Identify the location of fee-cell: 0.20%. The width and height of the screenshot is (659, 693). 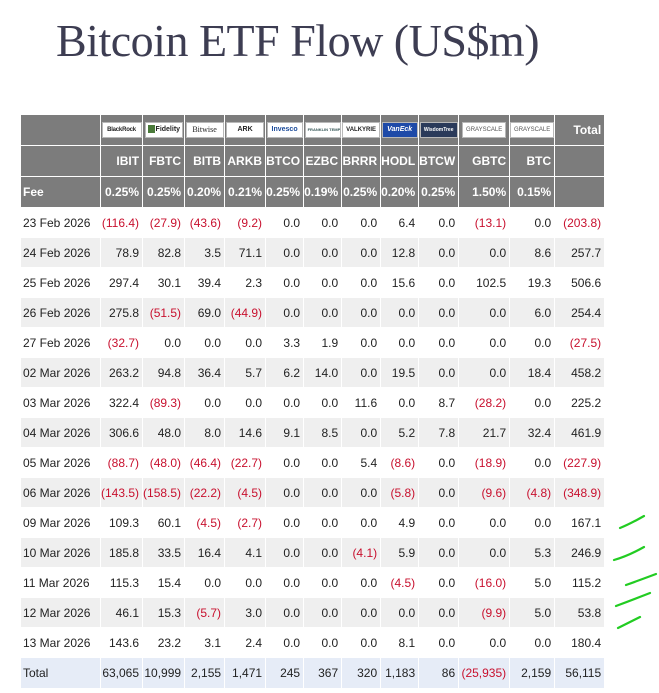
(205, 192).